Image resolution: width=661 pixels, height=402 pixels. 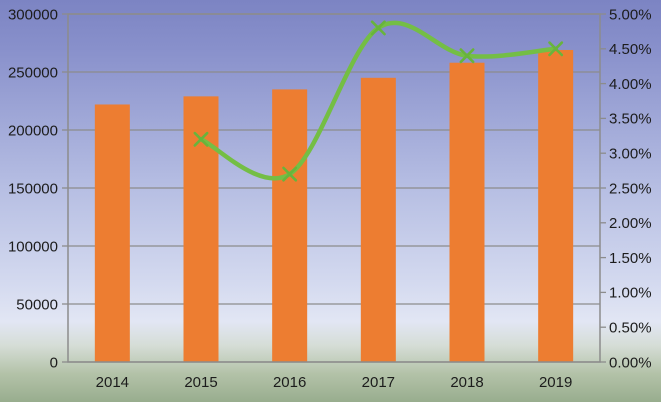 I want to click on line-marker-2017, so click(x=378, y=28).